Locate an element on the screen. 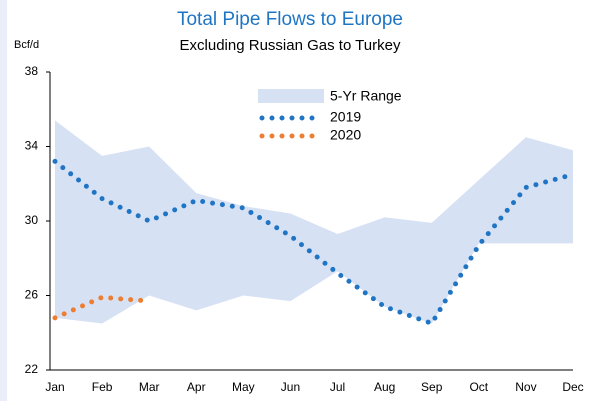 The image size is (590, 401). y-tick-label: 38 is located at coordinates (32, 71).